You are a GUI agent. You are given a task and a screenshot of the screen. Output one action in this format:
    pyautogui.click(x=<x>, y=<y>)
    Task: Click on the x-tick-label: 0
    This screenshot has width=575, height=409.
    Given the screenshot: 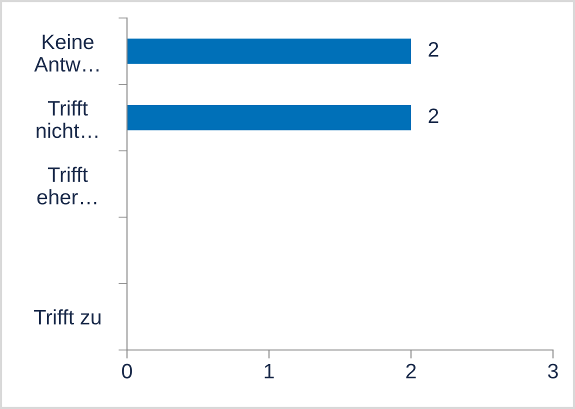 What is the action you would take?
    pyautogui.click(x=127, y=371)
    